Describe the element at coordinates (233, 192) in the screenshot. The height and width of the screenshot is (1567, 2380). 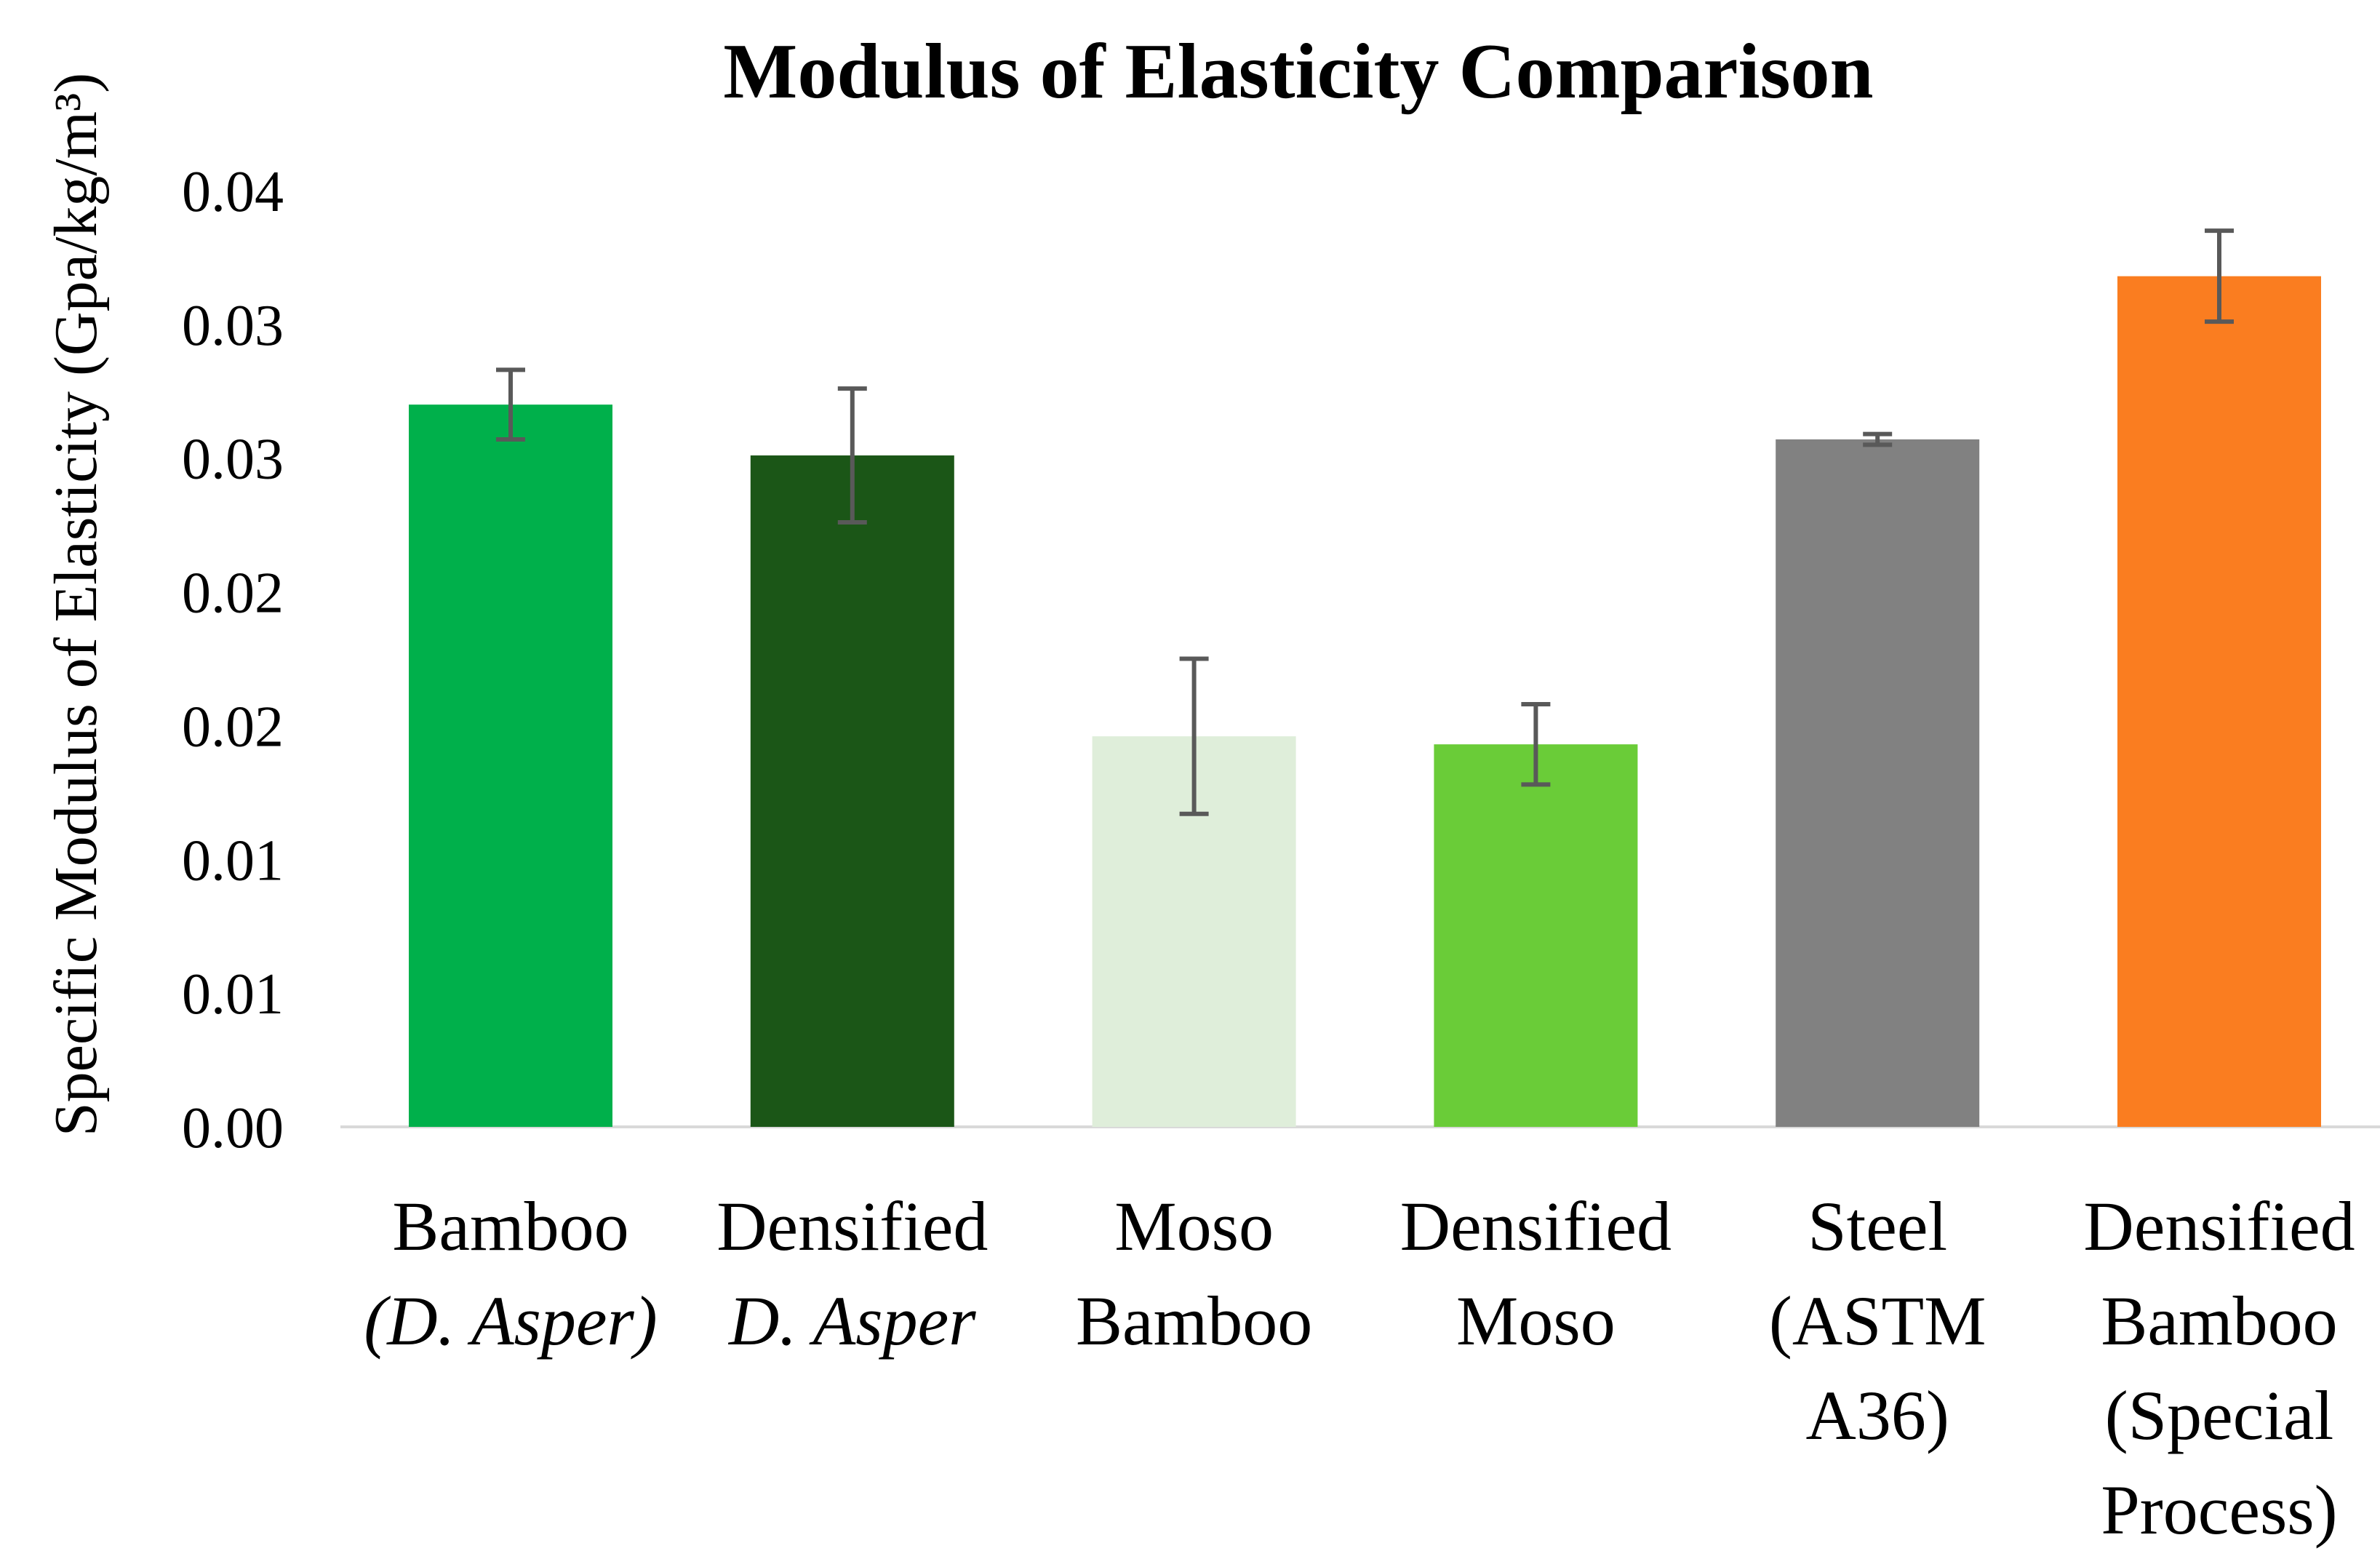
I see `y-tick-label-7: 0.04` at that location.